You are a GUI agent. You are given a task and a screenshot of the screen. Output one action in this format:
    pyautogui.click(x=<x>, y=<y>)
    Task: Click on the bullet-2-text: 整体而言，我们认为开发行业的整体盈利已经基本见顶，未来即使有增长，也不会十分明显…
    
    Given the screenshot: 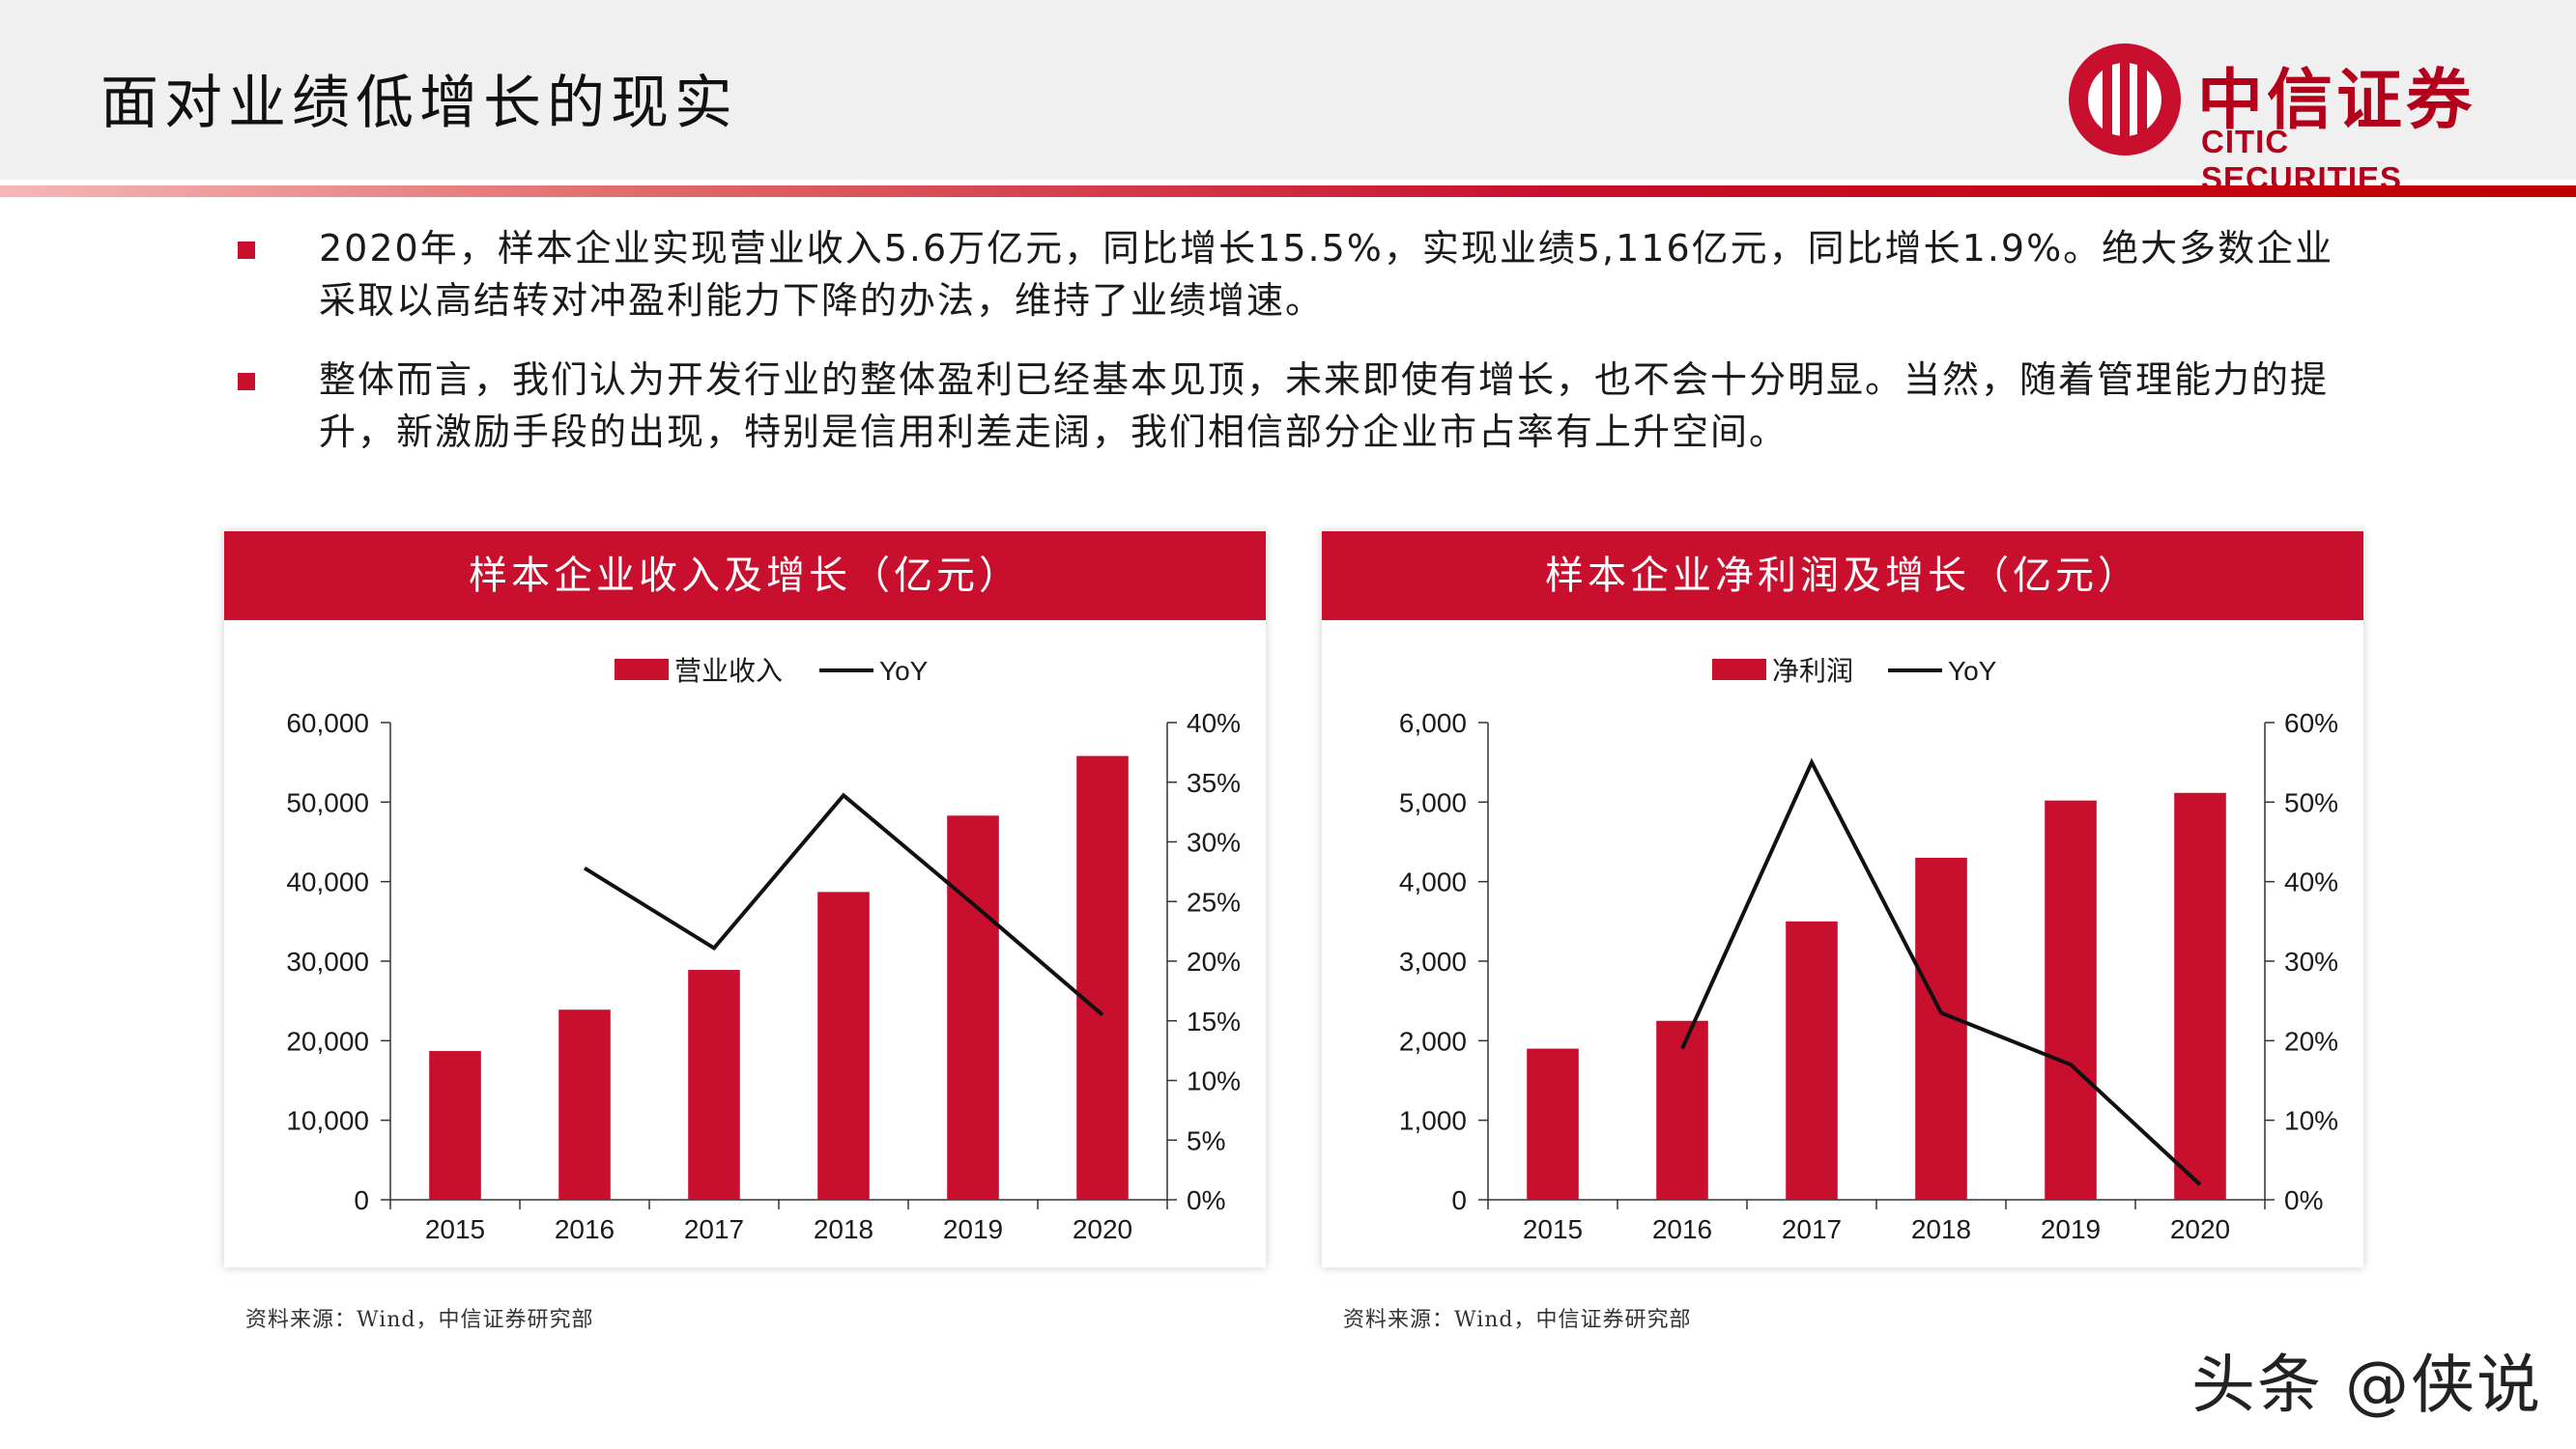 What is the action you would take?
    pyautogui.click(x=1325, y=405)
    